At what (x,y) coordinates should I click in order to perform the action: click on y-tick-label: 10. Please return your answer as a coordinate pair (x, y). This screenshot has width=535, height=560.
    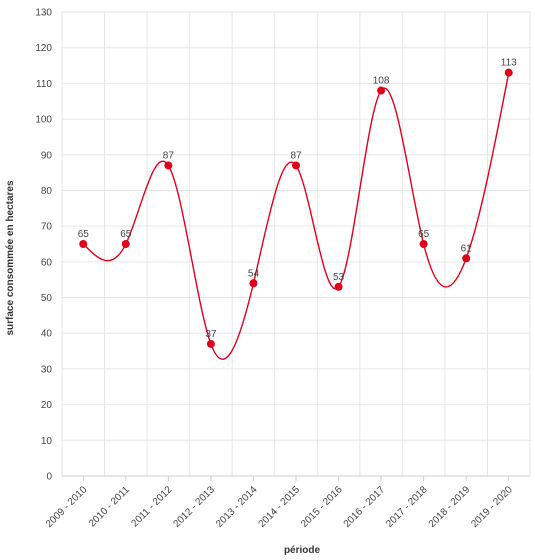
    Looking at the image, I should click on (47, 441).